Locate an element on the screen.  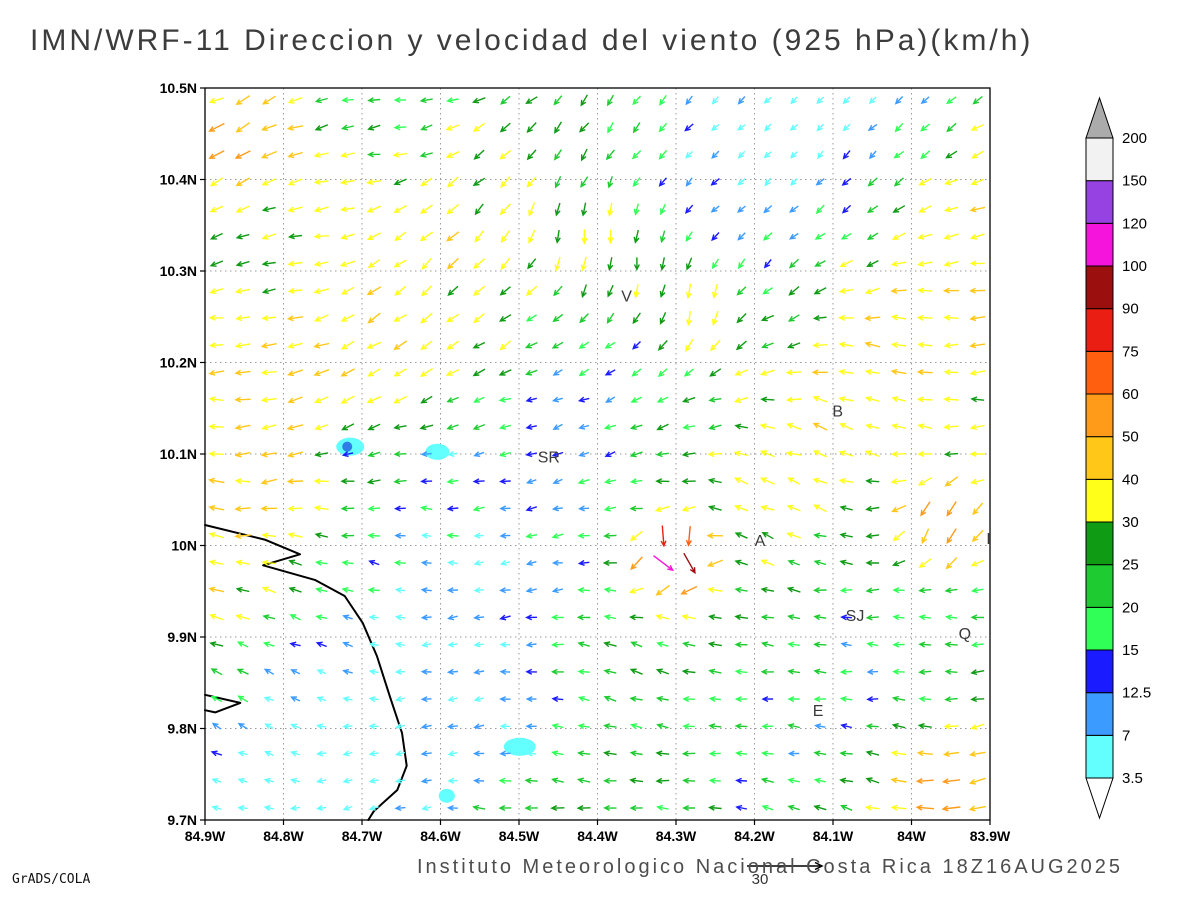
svg-text: SR is located at coordinates (549, 458).